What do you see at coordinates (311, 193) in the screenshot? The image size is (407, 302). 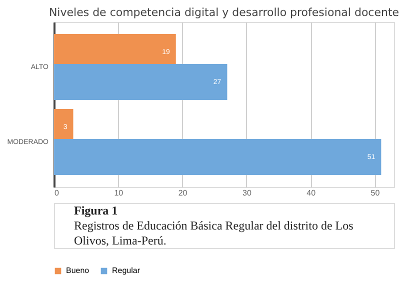 I see `x-tick-label: 40` at bounding box center [311, 193].